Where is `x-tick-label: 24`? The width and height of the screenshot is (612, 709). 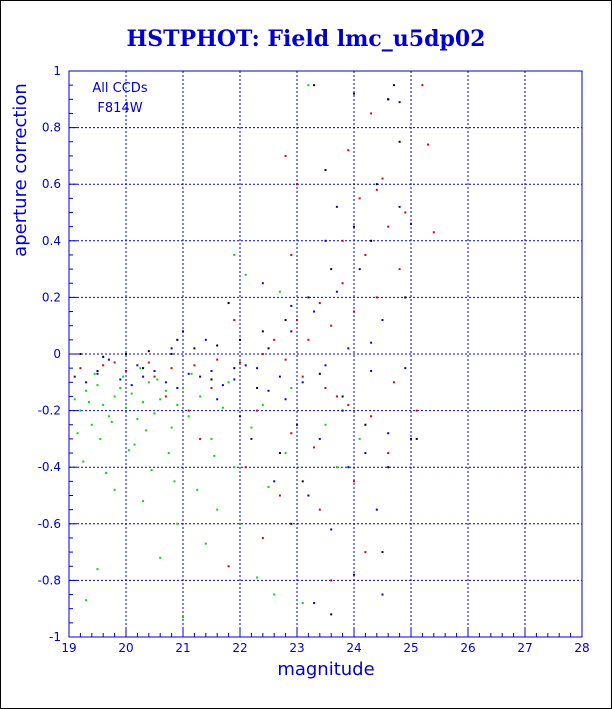 x-tick-label: 24 is located at coordinates (353, 648).